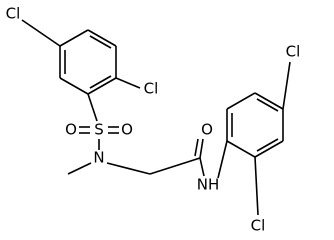 This screenshot has height=240, width=334. What do you see at coordinates (98, 158) in the screenshot?
I see `atom-label: N` at bounding box center [98, 158].